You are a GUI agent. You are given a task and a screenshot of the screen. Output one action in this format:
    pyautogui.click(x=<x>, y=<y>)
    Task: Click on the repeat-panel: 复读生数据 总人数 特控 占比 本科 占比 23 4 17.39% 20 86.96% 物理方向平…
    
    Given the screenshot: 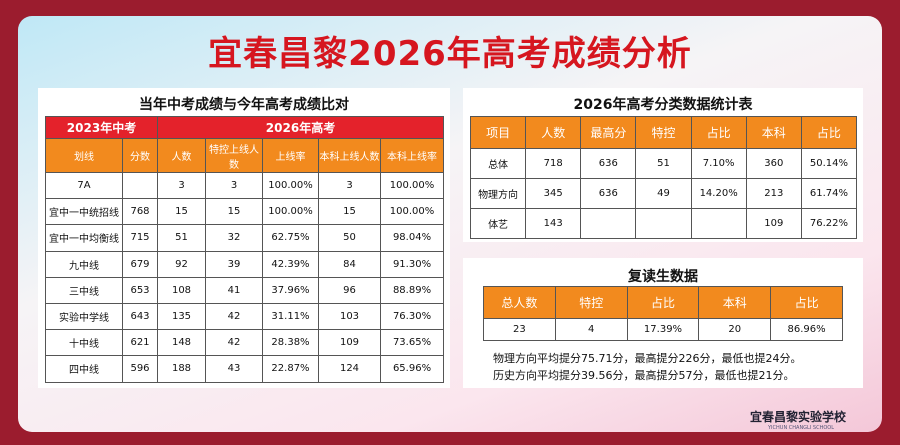 What is the action you would take?
    pyautogui.click(x=663, y=323)
    